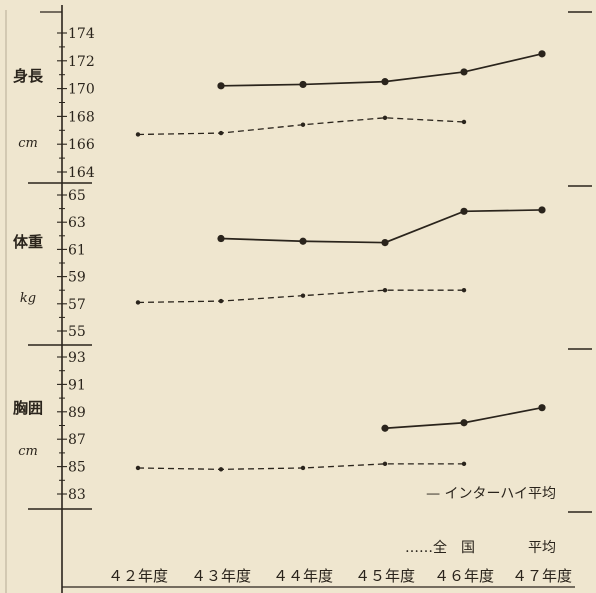 The width and height of the screenshot is (596, 593). Describe the element at coordinates (77, 440) in the screenshot. I see `chest-tick-label: 87` at that location.